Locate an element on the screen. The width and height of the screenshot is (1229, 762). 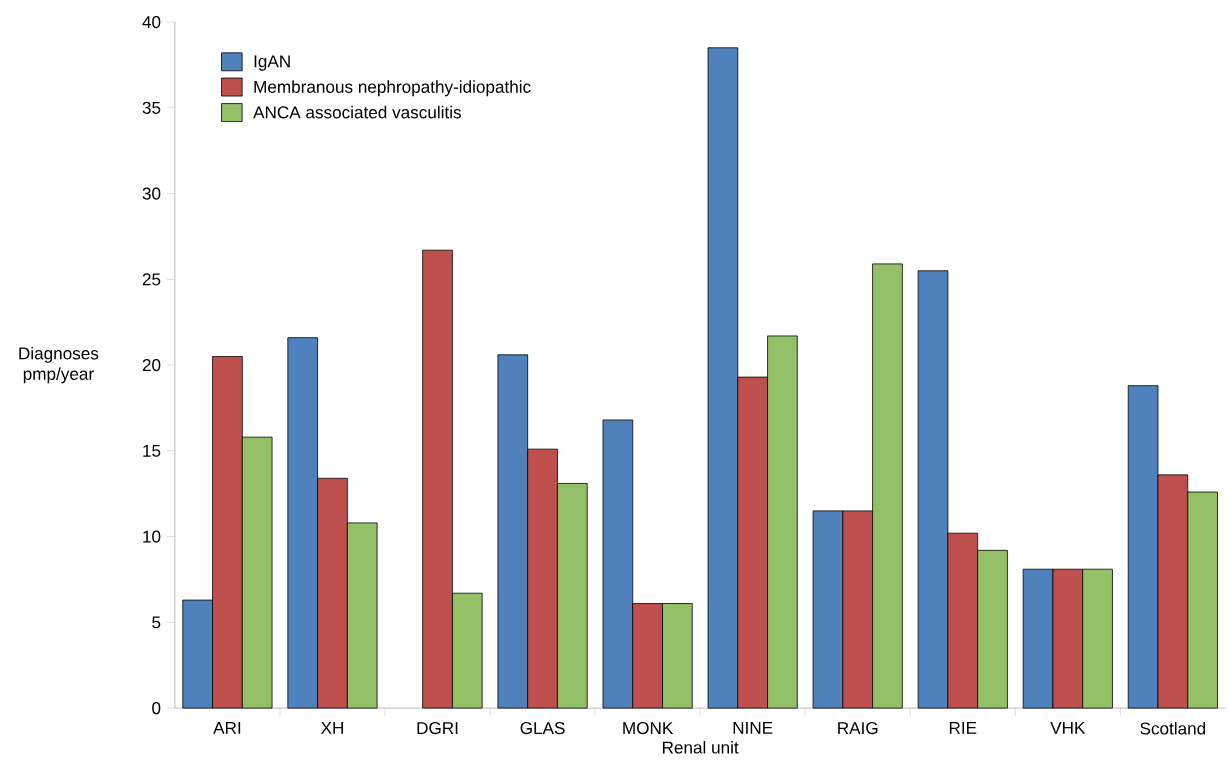
y-tick-label: 5 is located at coordinates (156, 622).